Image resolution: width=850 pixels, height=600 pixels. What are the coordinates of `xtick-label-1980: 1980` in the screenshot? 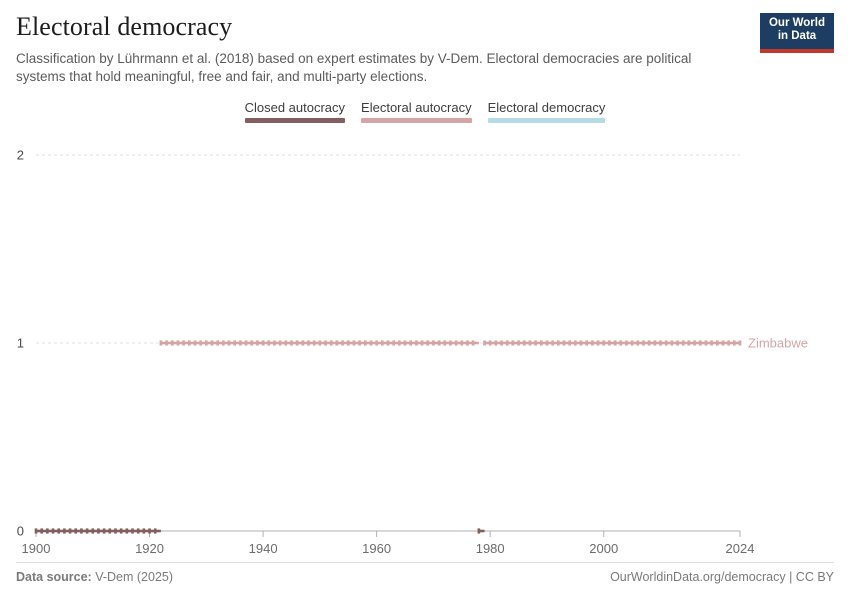 It's located at (490, 548).